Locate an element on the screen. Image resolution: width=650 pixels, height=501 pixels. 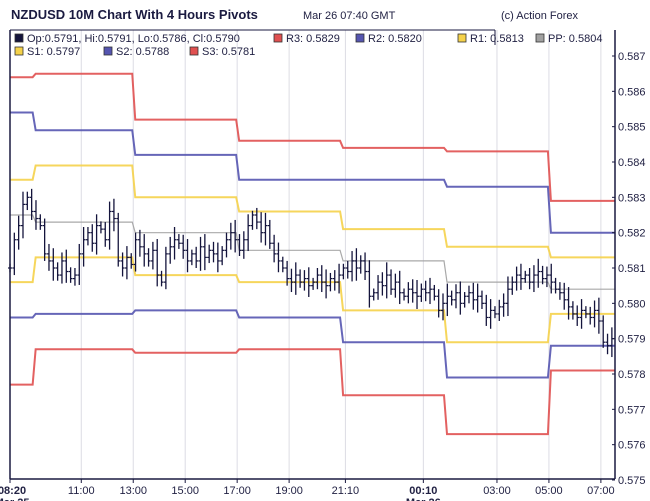
y-tick-label: 0.583 is located at coordinates (632, 198).